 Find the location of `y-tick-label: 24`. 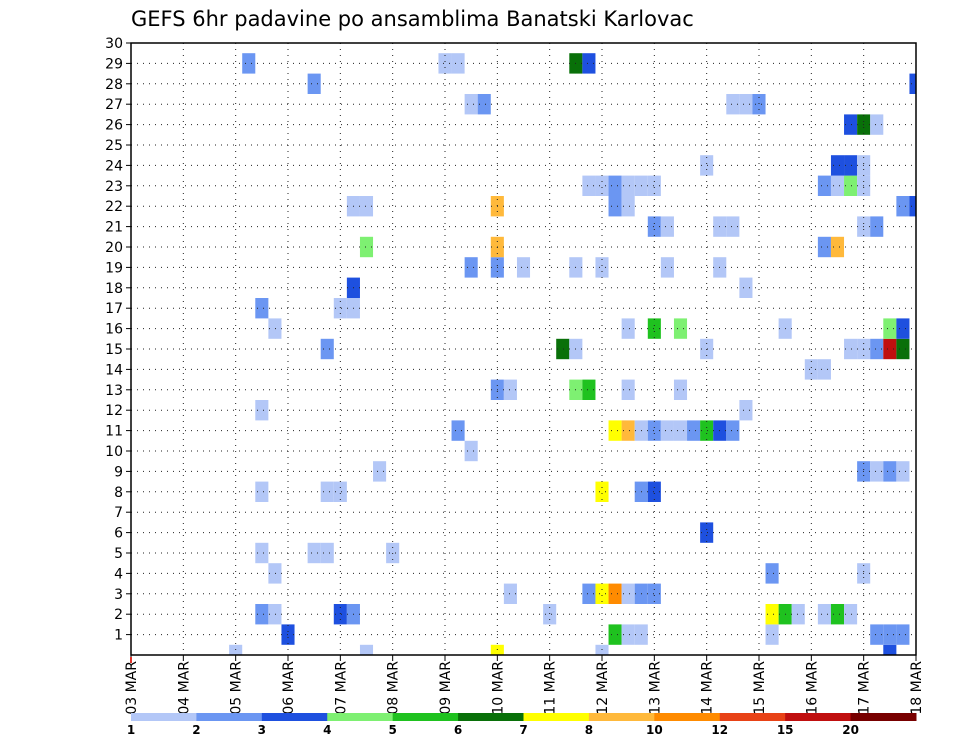

y-tick-label: 24 is located at coordinates (114, 166).